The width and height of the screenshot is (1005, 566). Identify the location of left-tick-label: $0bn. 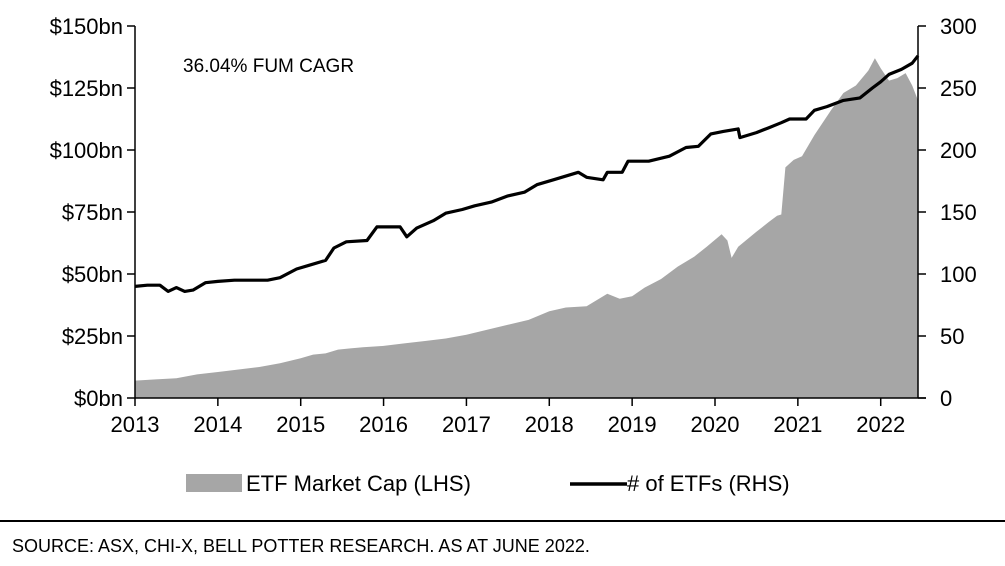
(98, 398).